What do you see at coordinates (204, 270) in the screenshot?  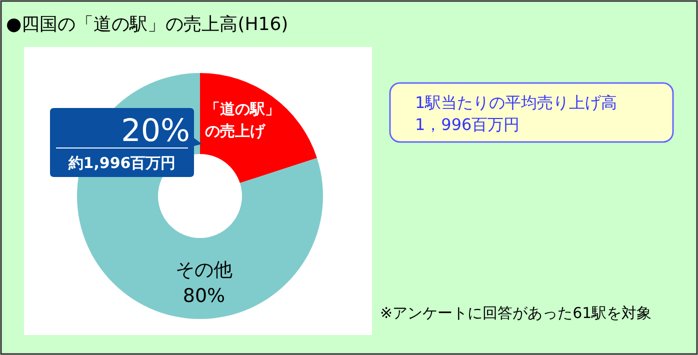 I see `slice-label: その他` at bounding box center [204, 270].